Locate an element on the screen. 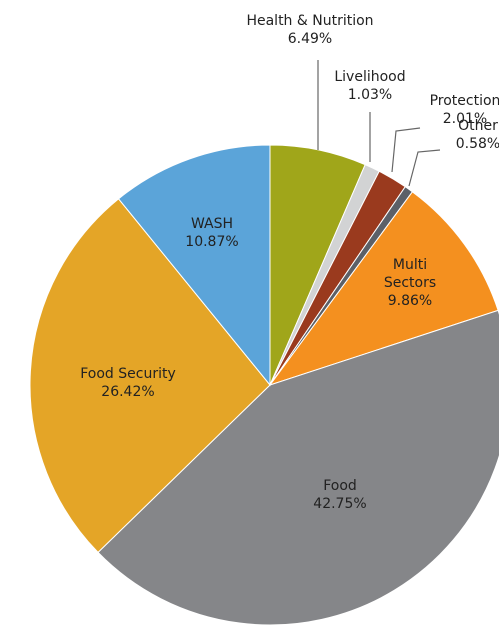 The image size is (499, 630). slice-label-box: Food Security 26.42% is located at coordinates (128, 383).